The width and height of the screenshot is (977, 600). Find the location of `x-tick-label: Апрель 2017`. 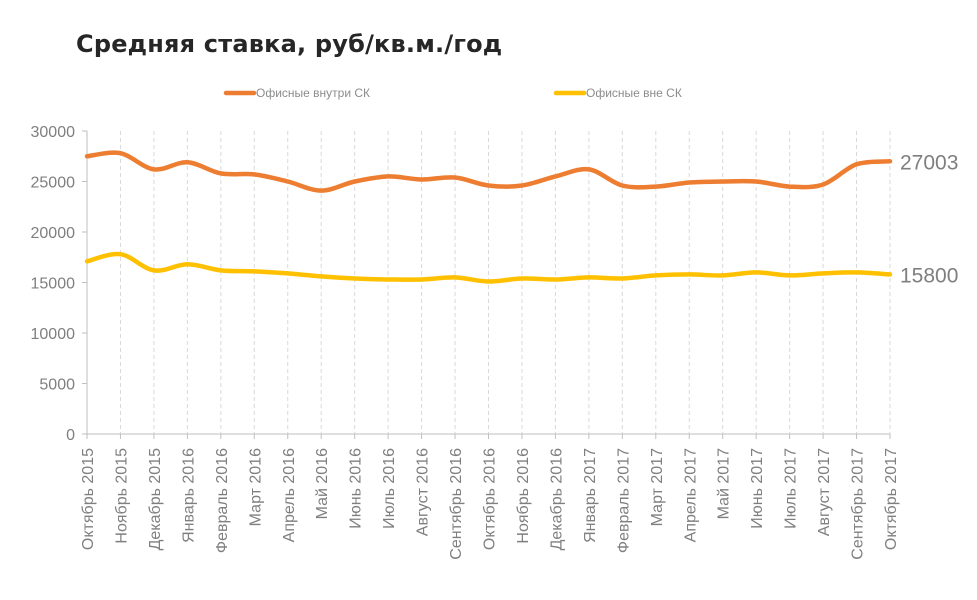

x-tick-label: Апрель 2017 is located at coordinates (690, 495).